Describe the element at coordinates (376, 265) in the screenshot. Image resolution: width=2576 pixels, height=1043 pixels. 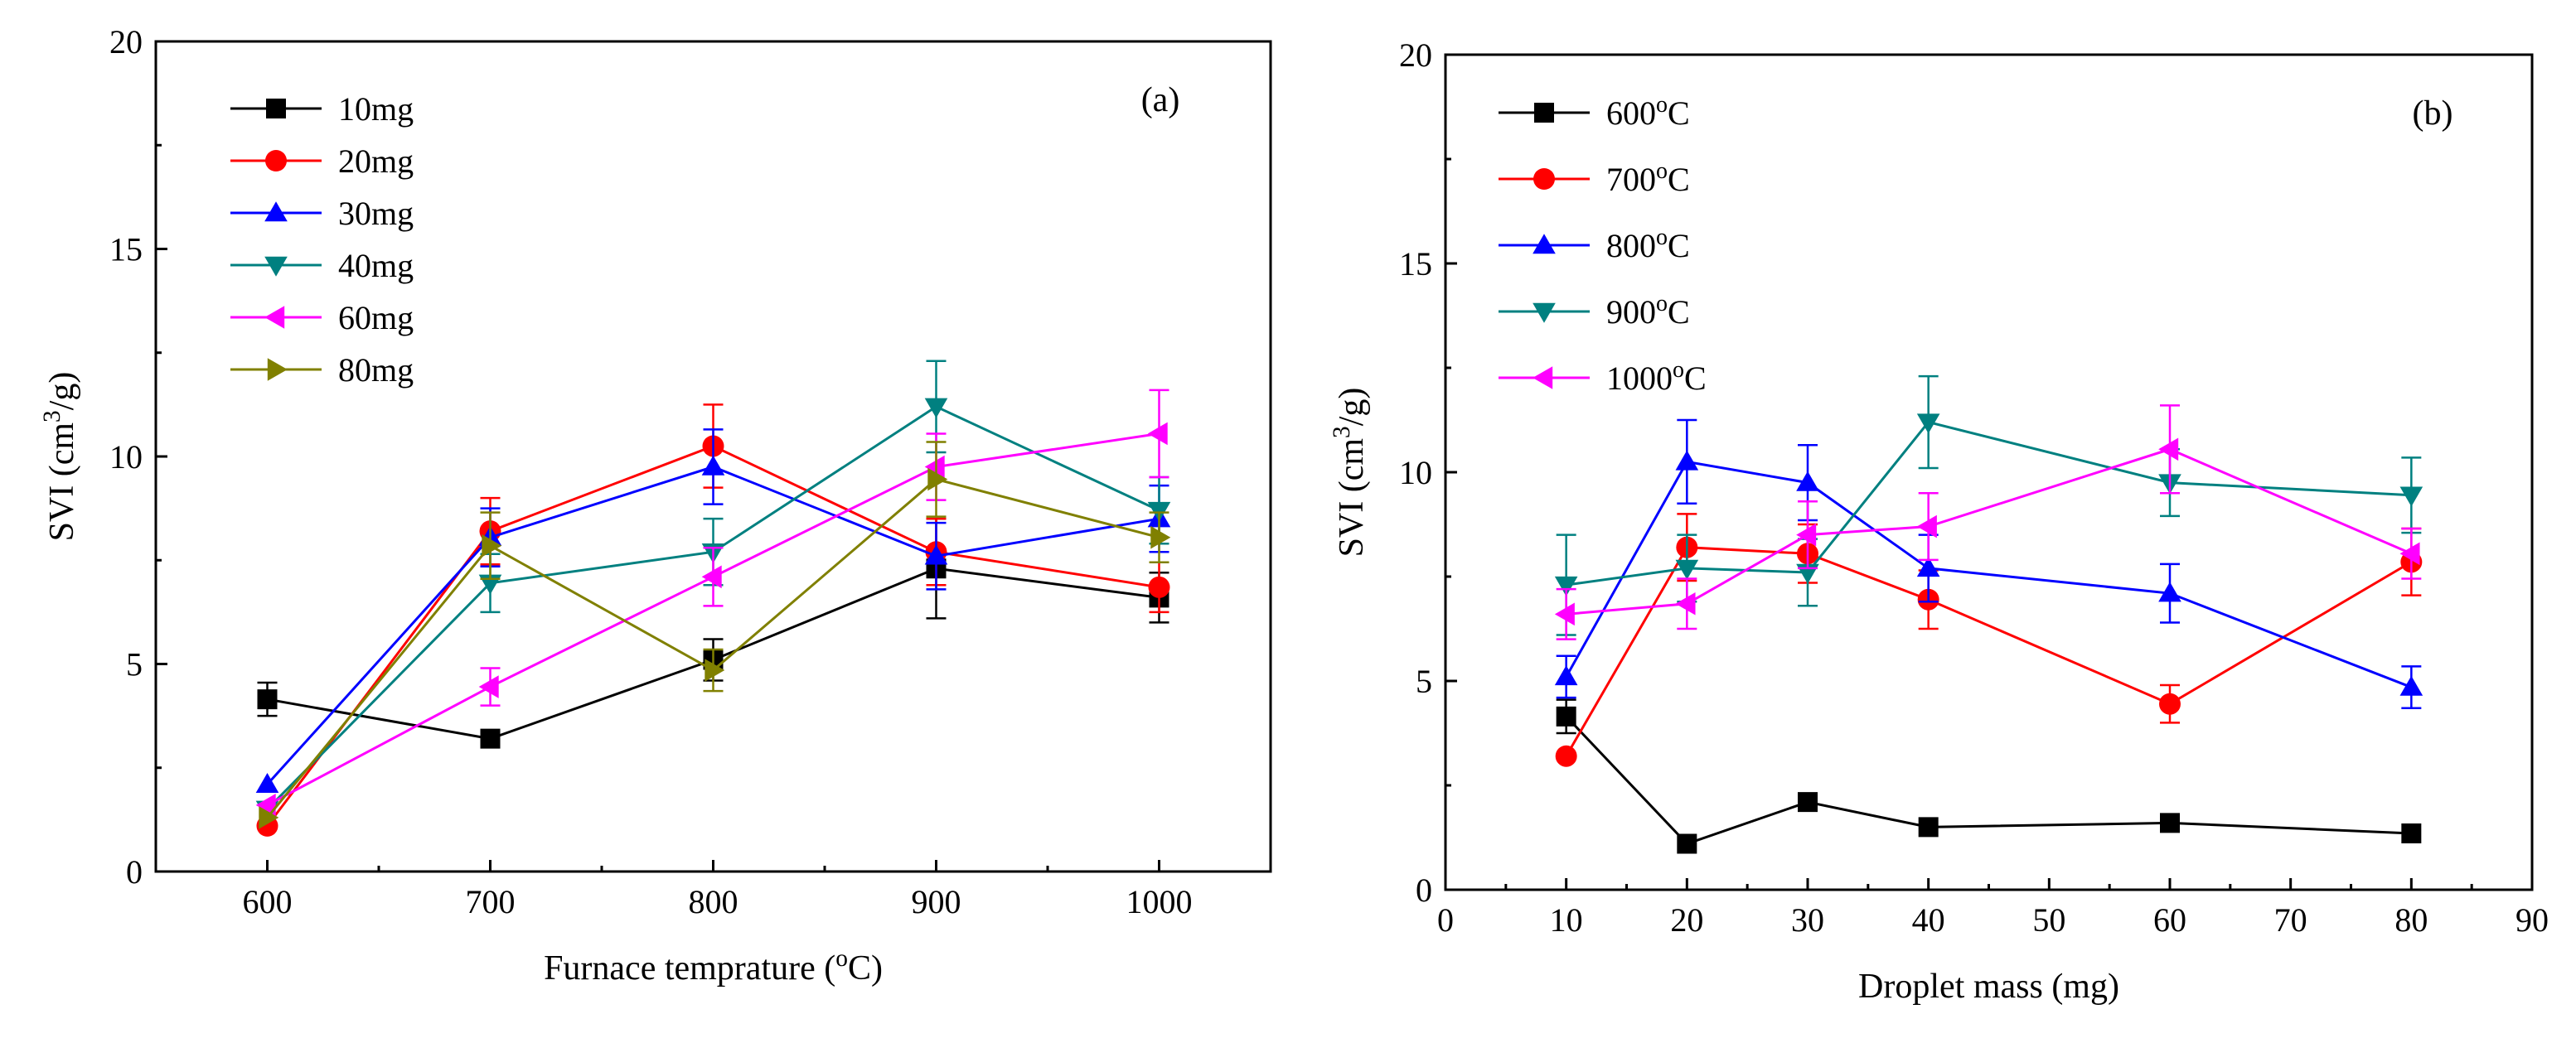
I see `legend-label: 40mg` at that location.